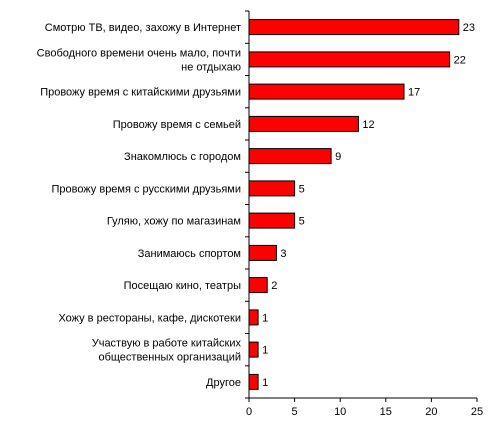  I want to click on x-tick-label: 25, so click(477, 412).